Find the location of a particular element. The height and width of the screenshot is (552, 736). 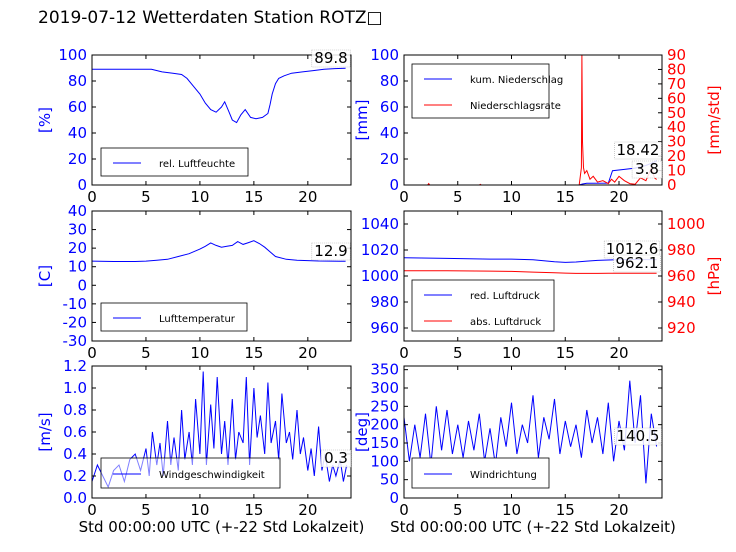

y-tick-label: 1.0 is located at coordinates (75, 388).